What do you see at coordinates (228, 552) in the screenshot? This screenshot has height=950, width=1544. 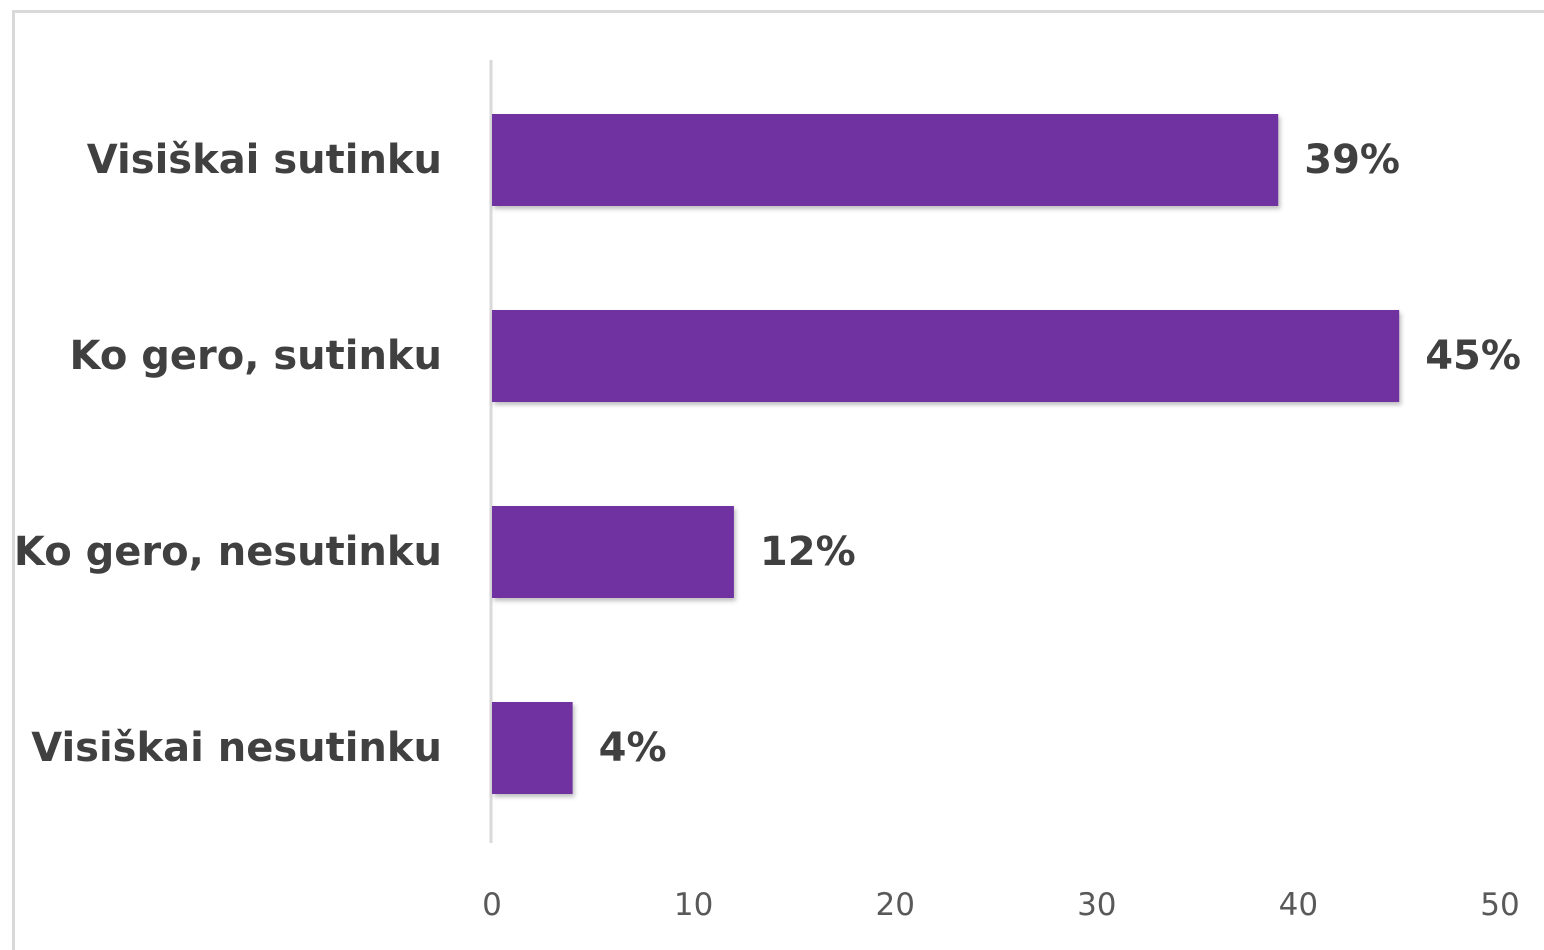 I see `category-label: Ko gero, nesutinku` at bounding box center [228, 552].